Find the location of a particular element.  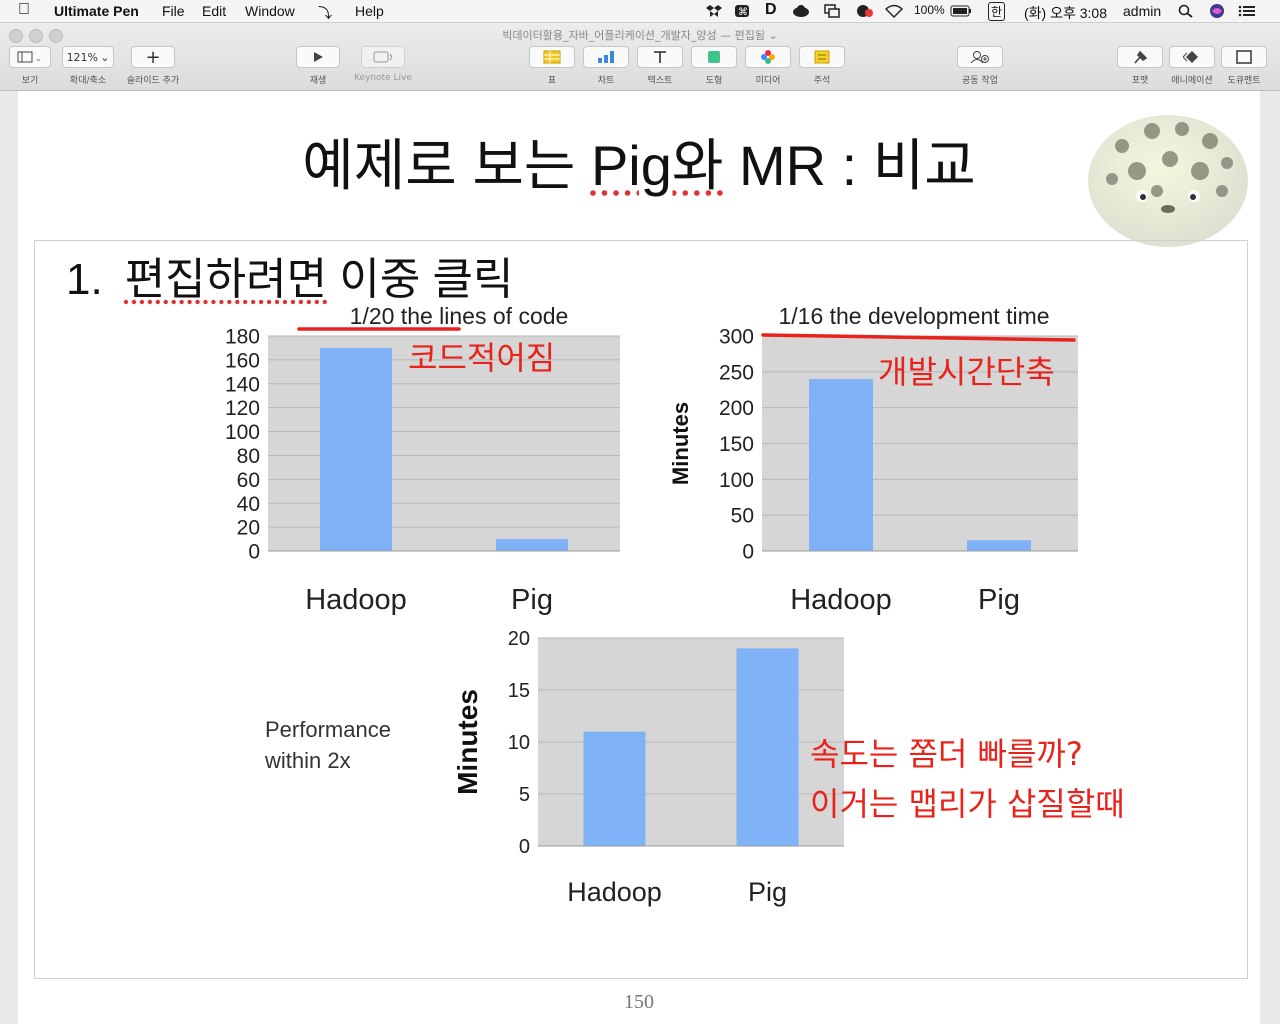

media-button is located at coordinates (768, 57).